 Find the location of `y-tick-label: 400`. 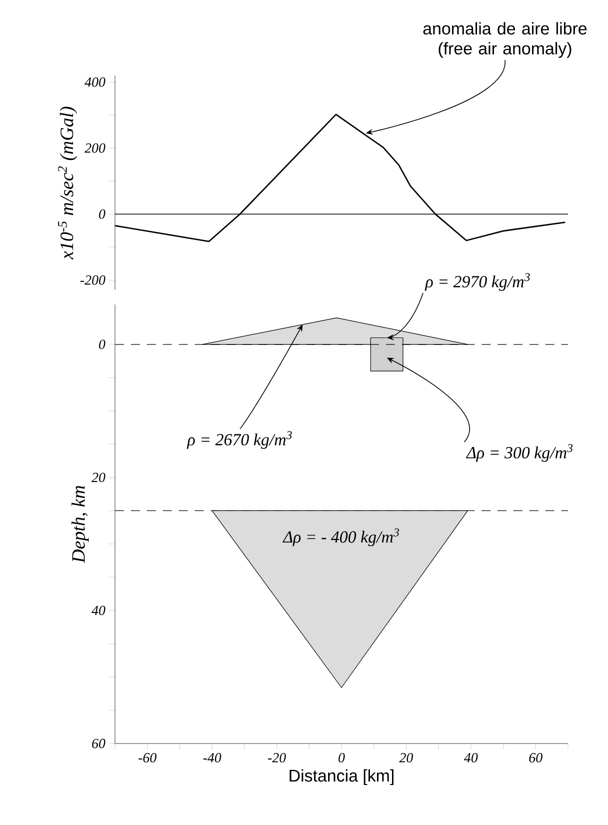

y-tick-label: 400 is located at coordinates (95, 82).